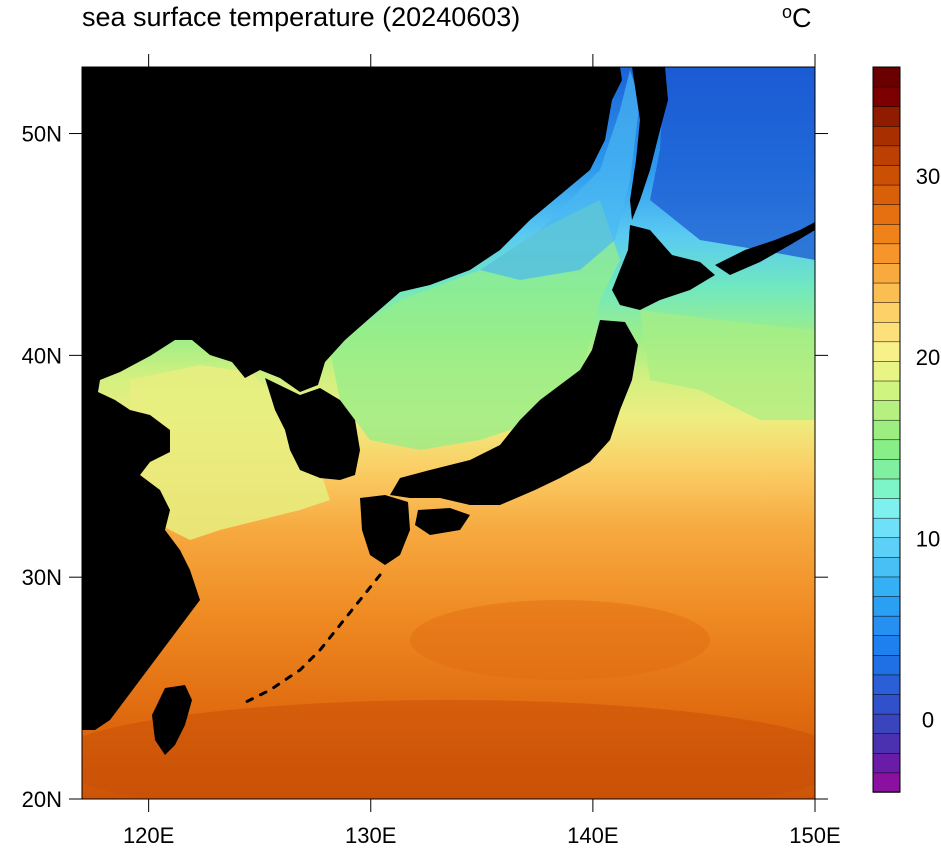  I want to click on colorbar-frame, so click(886, 429).